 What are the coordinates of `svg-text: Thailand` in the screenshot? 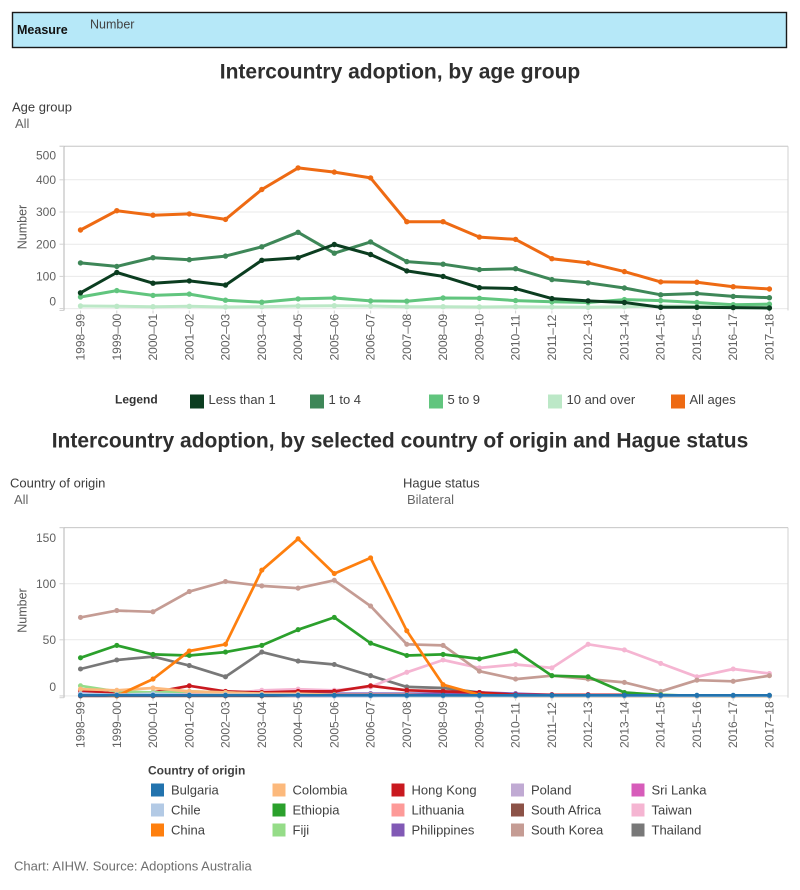 It's located at (677, 830).